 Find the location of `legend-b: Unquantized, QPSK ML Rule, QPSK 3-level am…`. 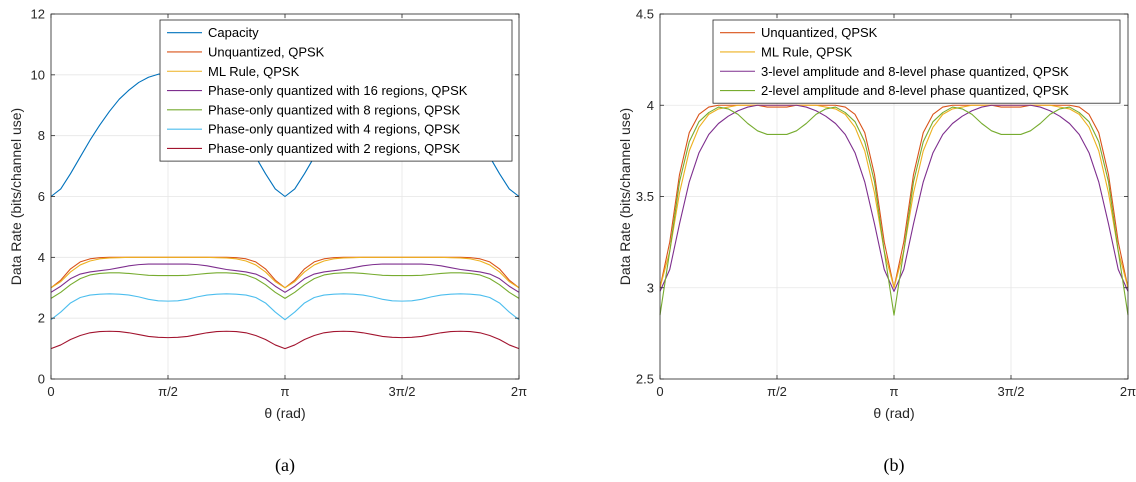

legend-b: Unquantized, QPSK ML Rule, QPSK 3-level am… is located at coordinates (916, 61).